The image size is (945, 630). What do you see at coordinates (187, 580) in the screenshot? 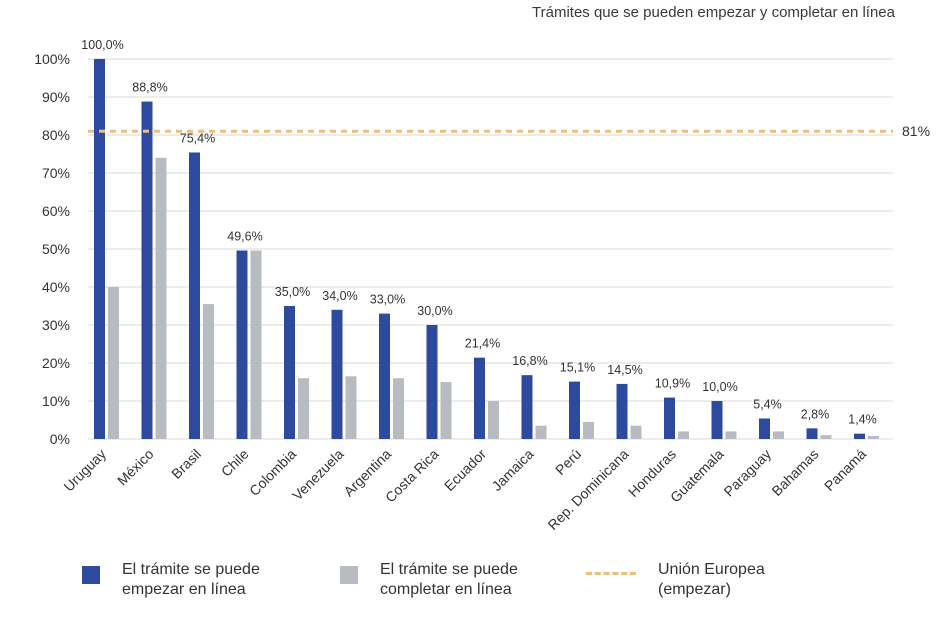
I see `legend-item-start: El trámite se puede empezar en línea` at bounding box center [187, 580].